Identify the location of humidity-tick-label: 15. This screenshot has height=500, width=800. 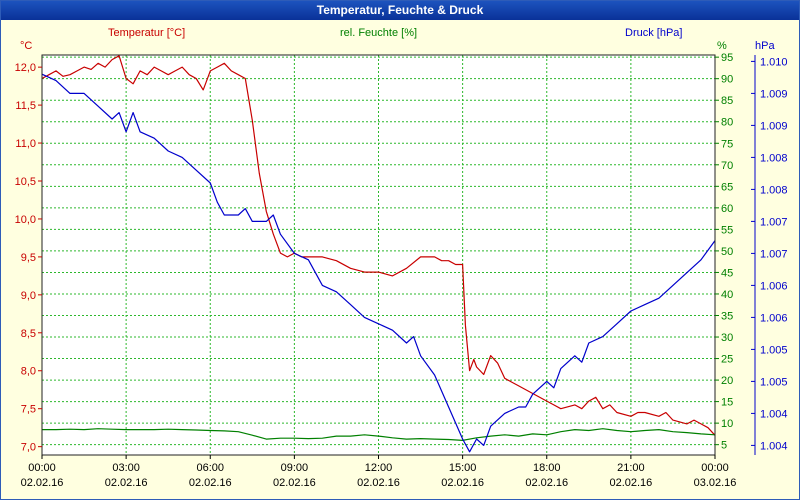
(727, 403).